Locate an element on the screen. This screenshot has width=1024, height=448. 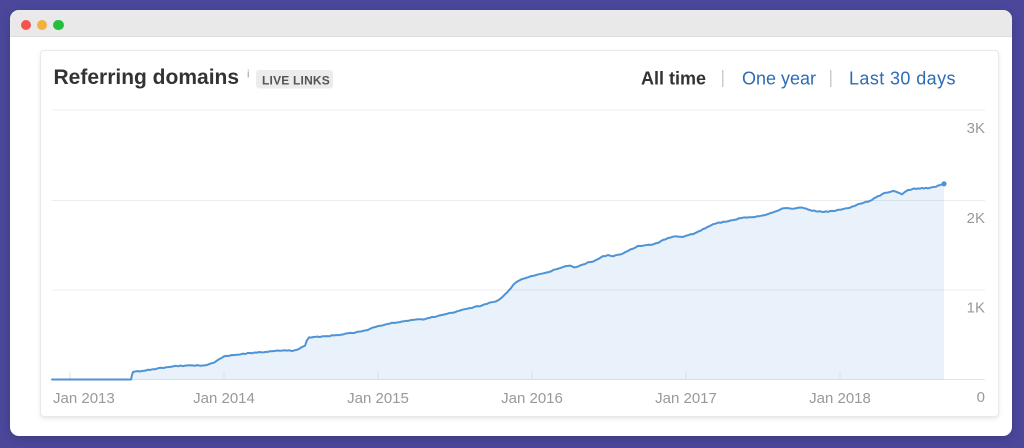
svg-text: Last 30 days is located at coordinates (902, 79).